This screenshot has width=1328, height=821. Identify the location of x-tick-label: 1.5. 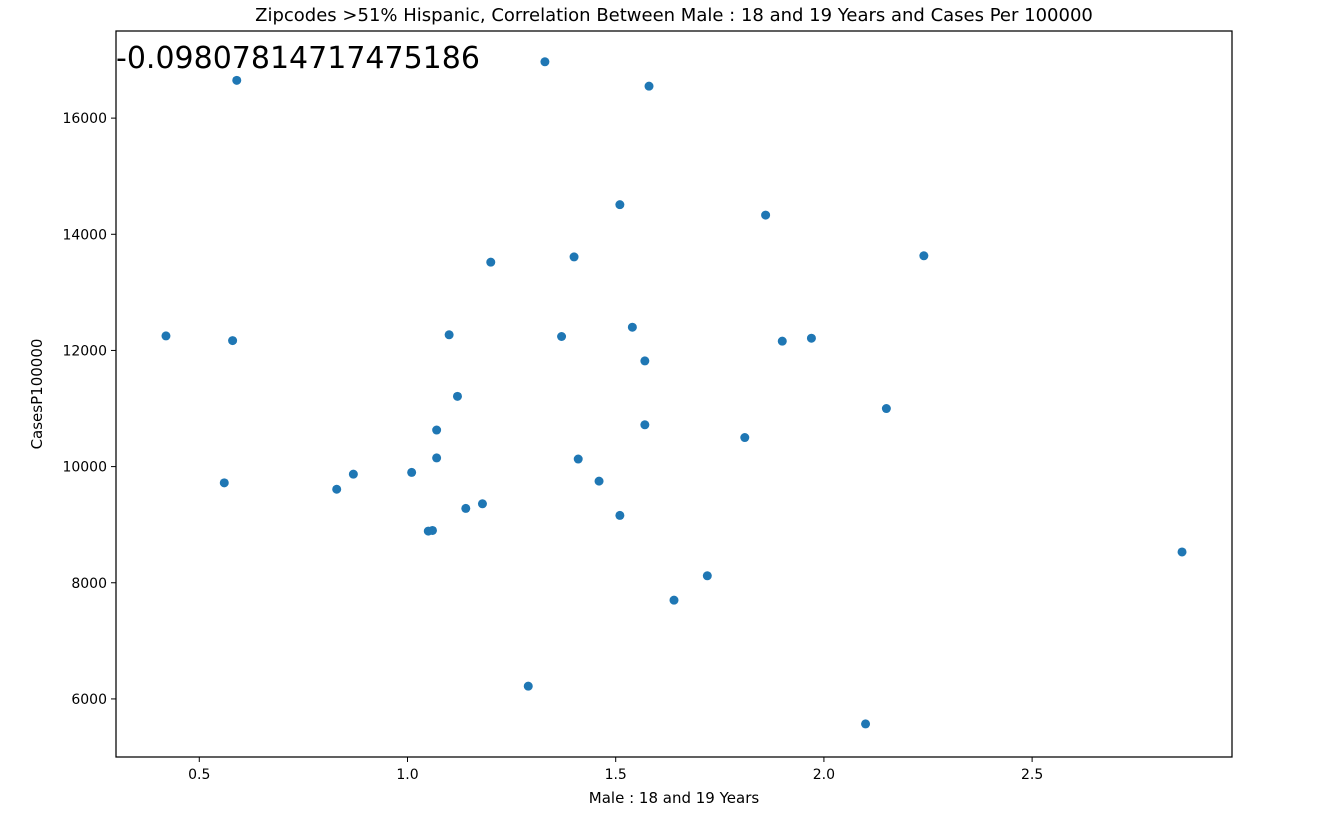
(616, 775).